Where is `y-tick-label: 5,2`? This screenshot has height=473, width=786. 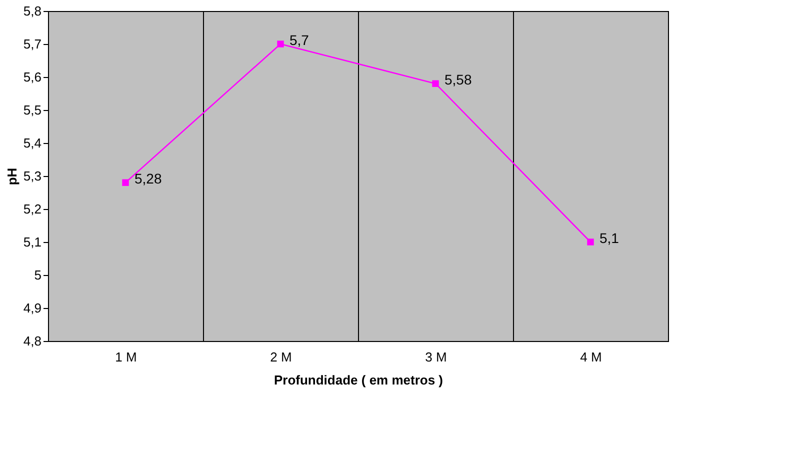
y-tick-label: 5,2 is located at coordinates (32, 209).